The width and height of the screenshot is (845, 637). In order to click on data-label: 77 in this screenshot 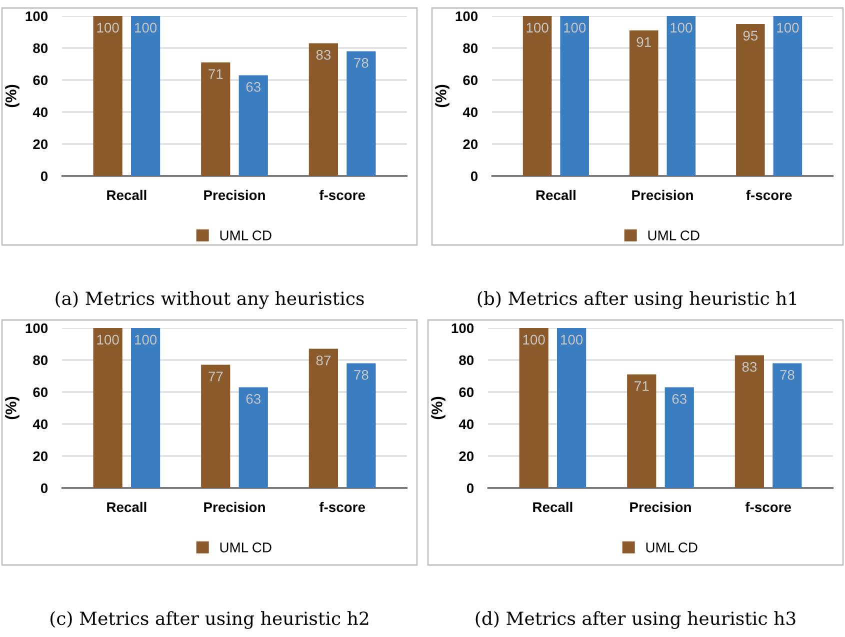, I will do `click(215, 377)`.